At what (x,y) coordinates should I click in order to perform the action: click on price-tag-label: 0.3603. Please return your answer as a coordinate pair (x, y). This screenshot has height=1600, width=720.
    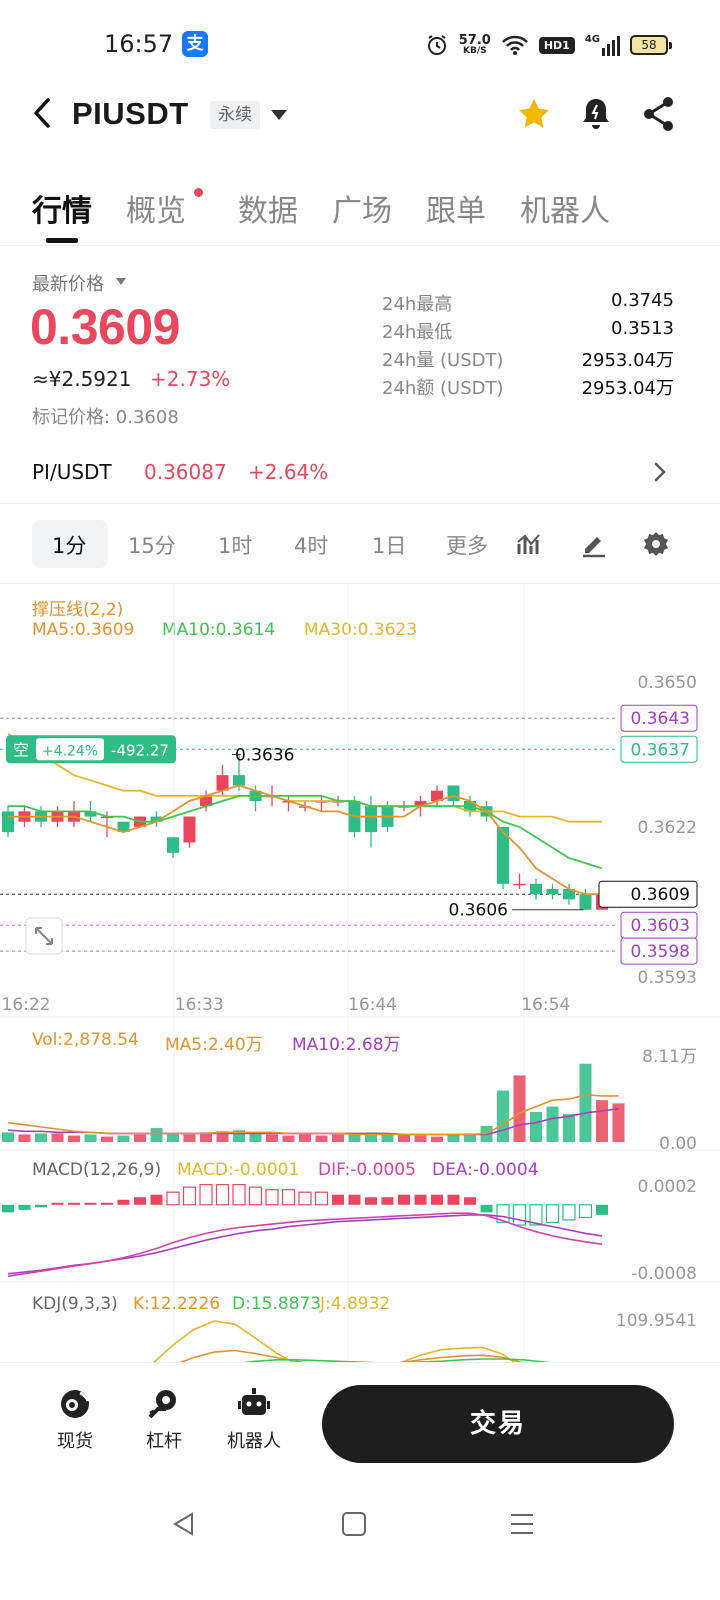
    Looking at the image, I should click on (660, 926).